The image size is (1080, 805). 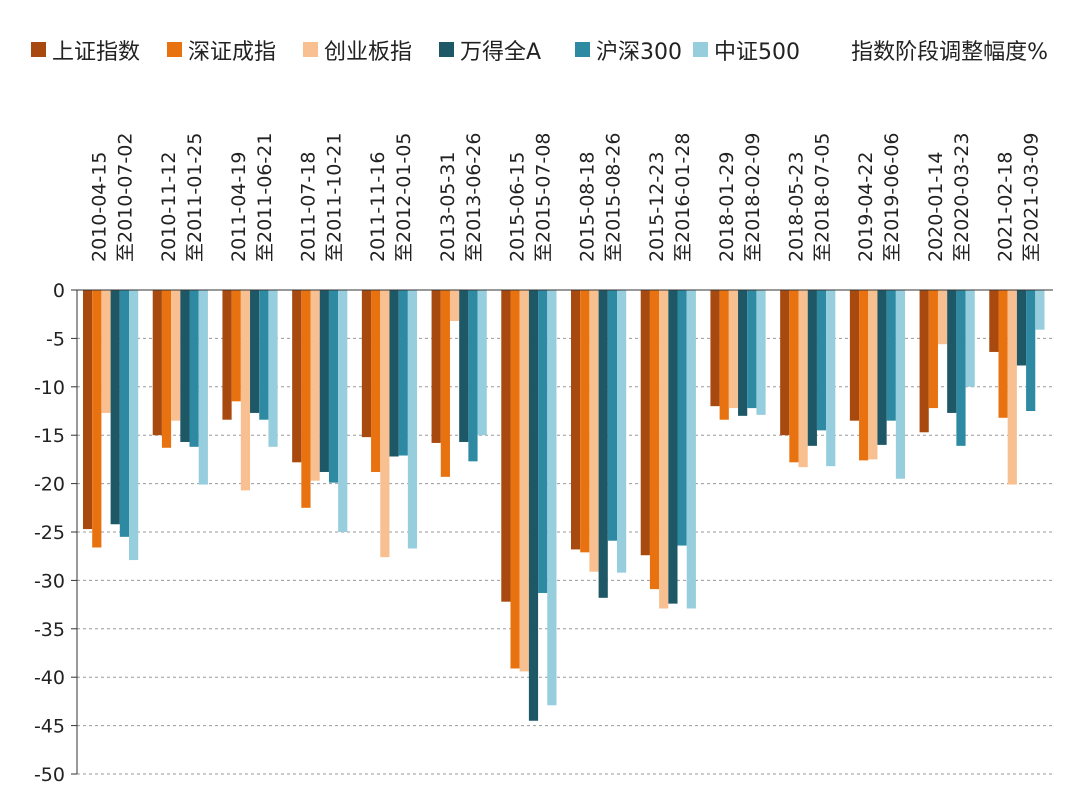 What do you see at coordinates (49, 581) in the screenshot?
I see `y-tick-label: -30` at bounding box center [49, 581].